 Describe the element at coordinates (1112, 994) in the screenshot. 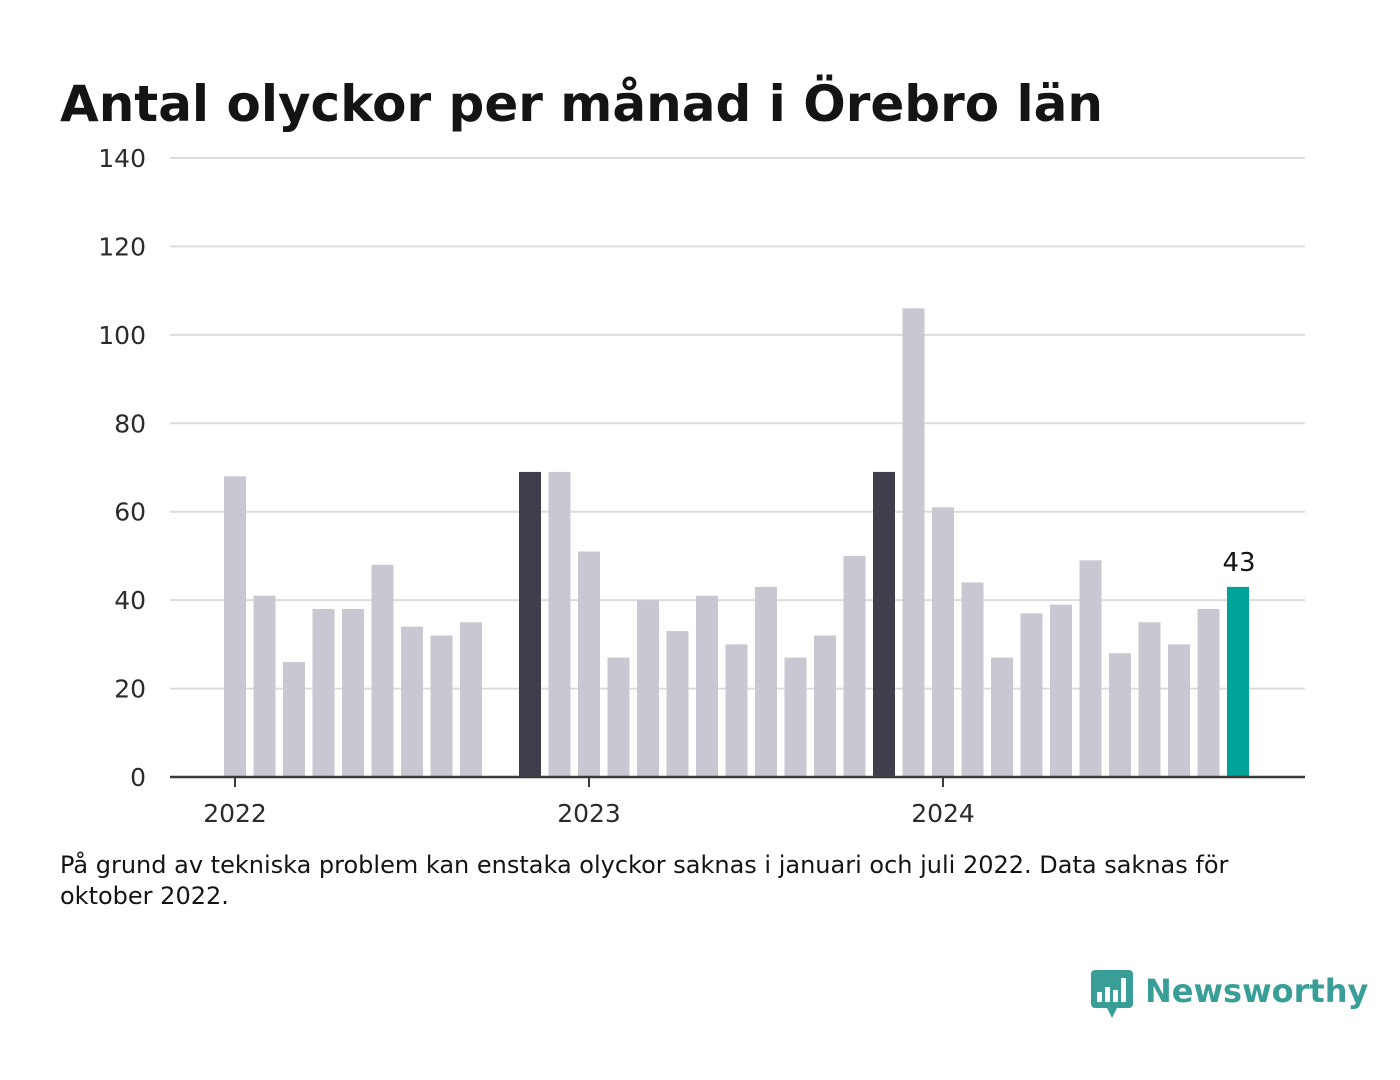

I see `bar-chart-speech-bubble-icon` at that location.